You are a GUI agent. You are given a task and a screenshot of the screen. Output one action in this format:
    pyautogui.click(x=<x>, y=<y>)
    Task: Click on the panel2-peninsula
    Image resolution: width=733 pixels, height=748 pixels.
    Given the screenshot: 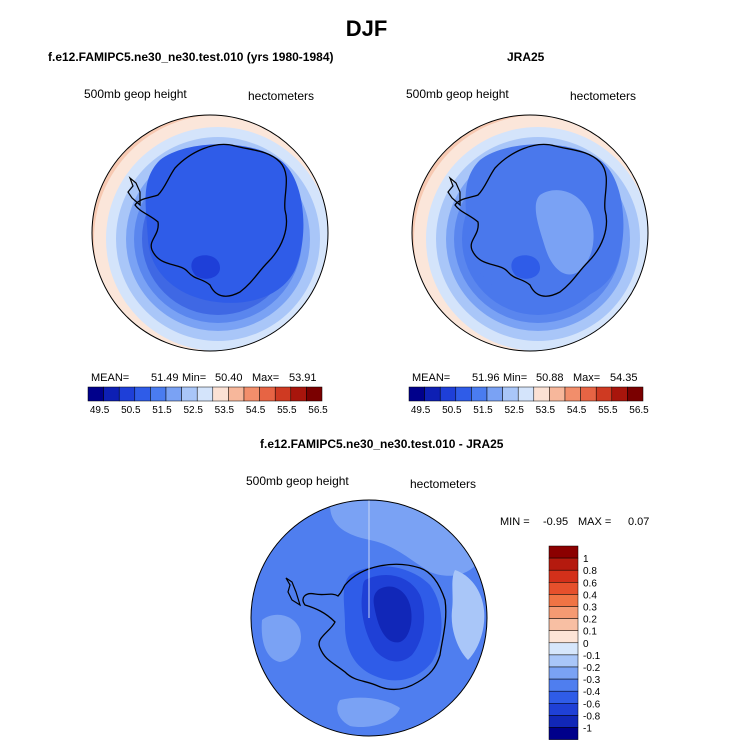 What is the action you would take?
    pyautogui.click(x=454, y=191)
    